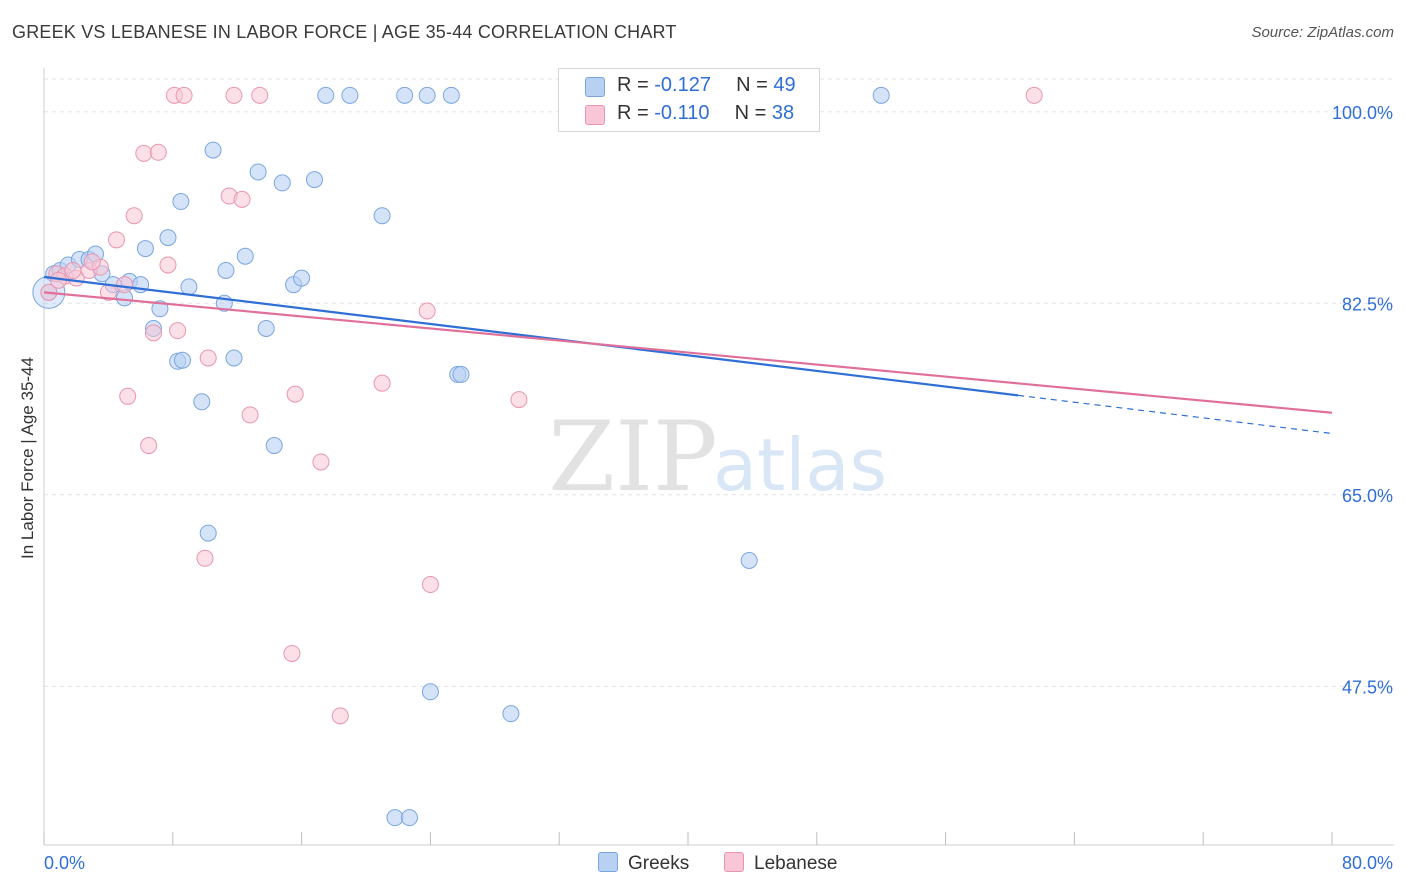 The width and height of the screenshot is (1406, 892). I want to click on greeks-trend-line, so click(531, 336).